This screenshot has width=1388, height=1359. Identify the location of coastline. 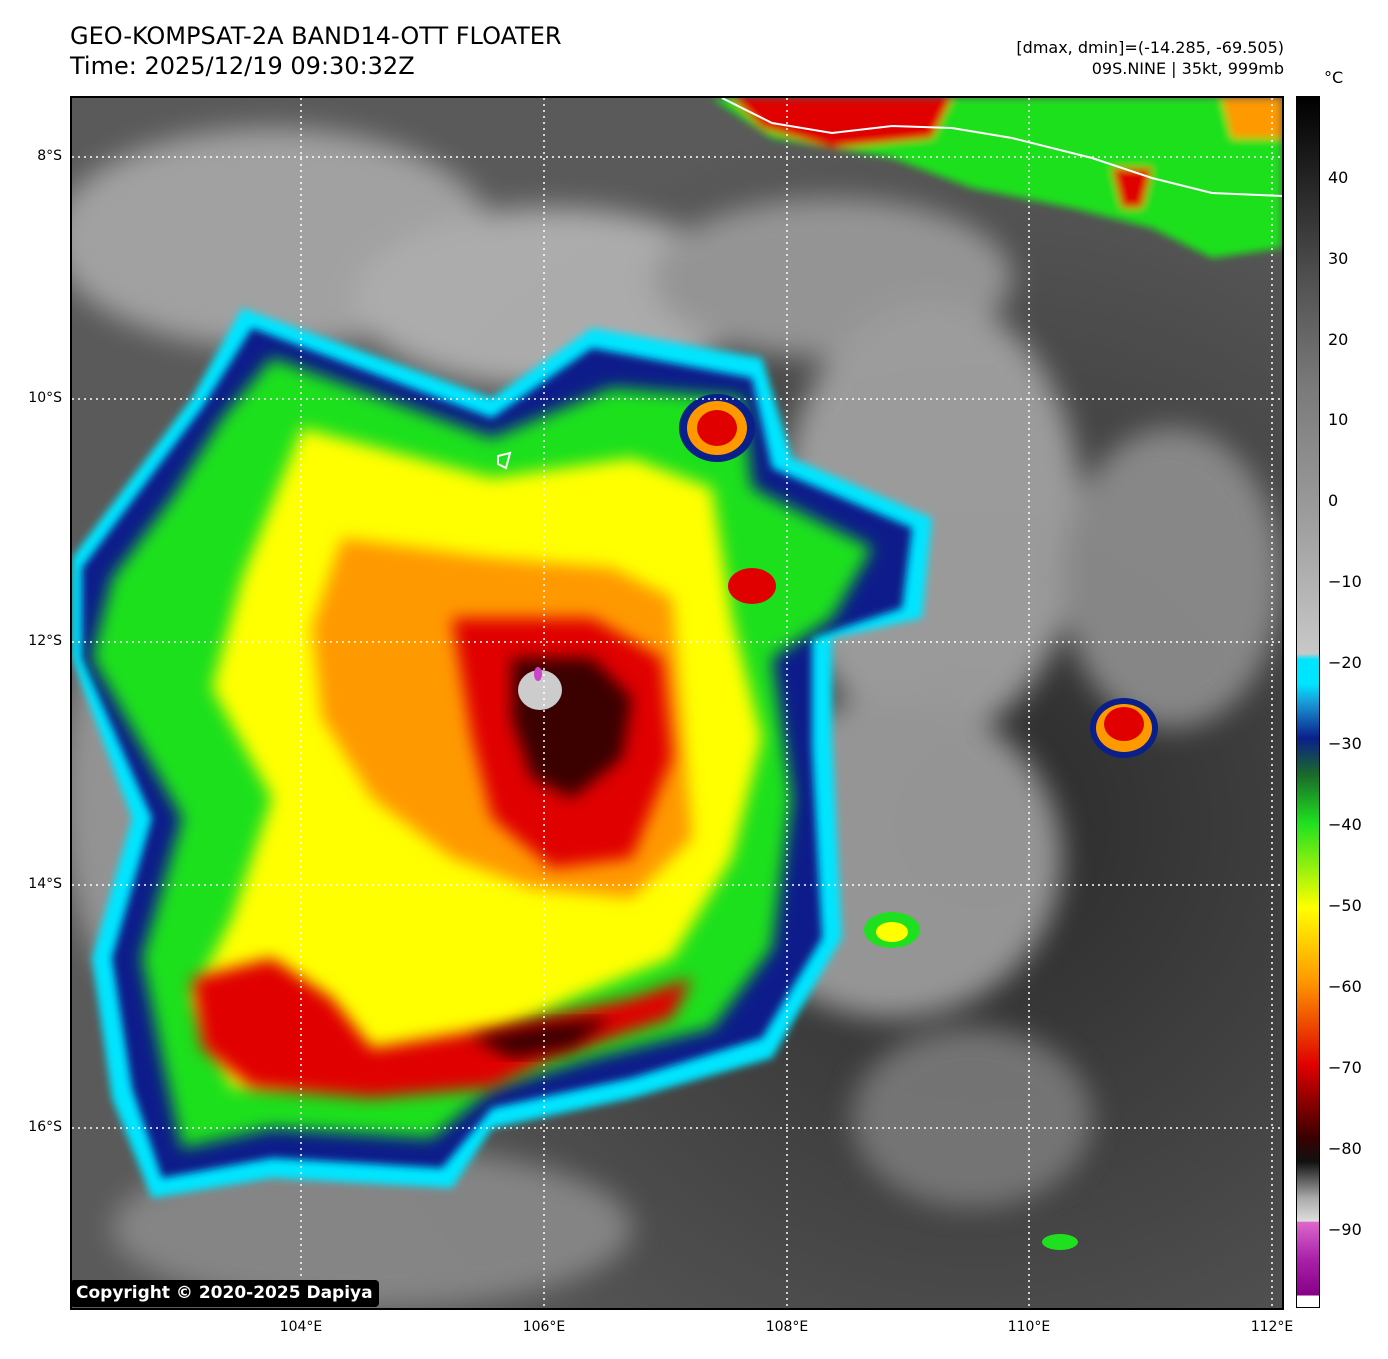
(1001, 147).